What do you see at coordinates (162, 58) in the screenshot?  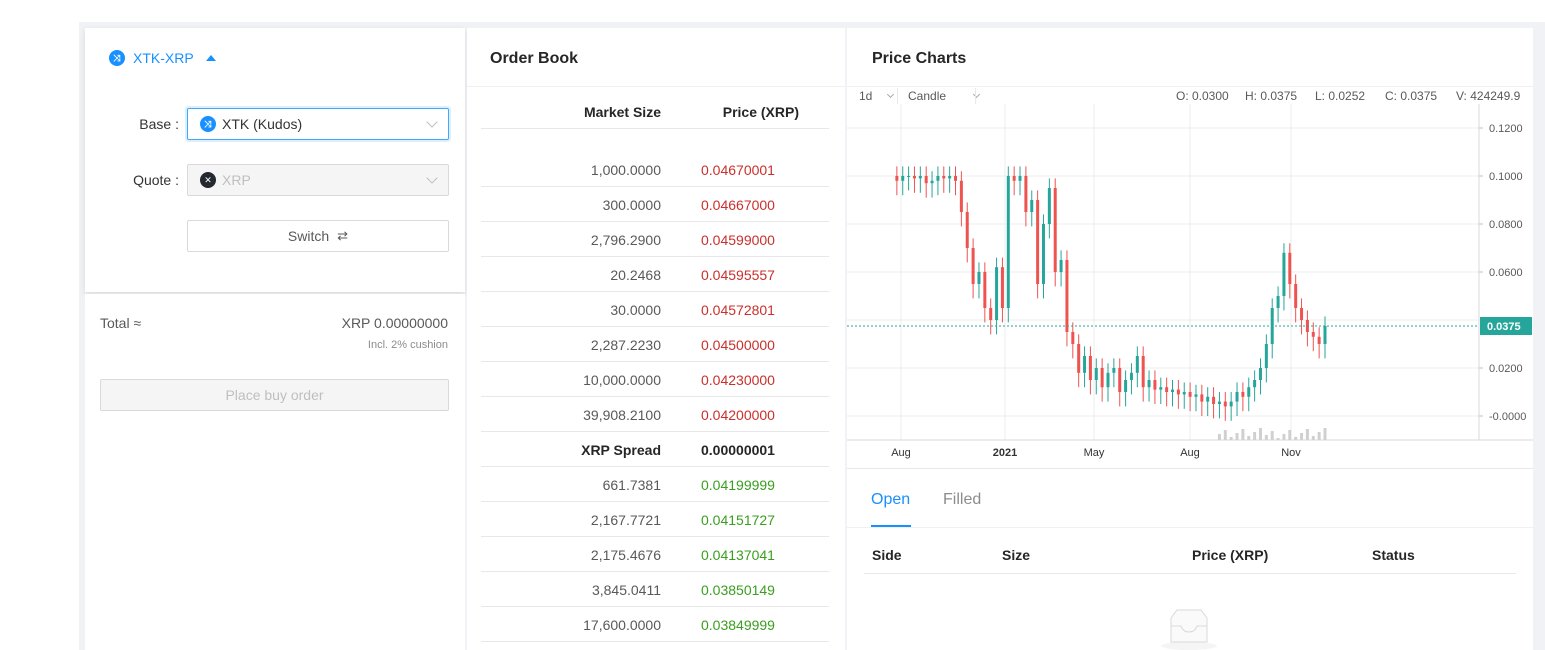 I see `pair-selector: ⤨ XTK-XRP` at bounding box center [162, 58].